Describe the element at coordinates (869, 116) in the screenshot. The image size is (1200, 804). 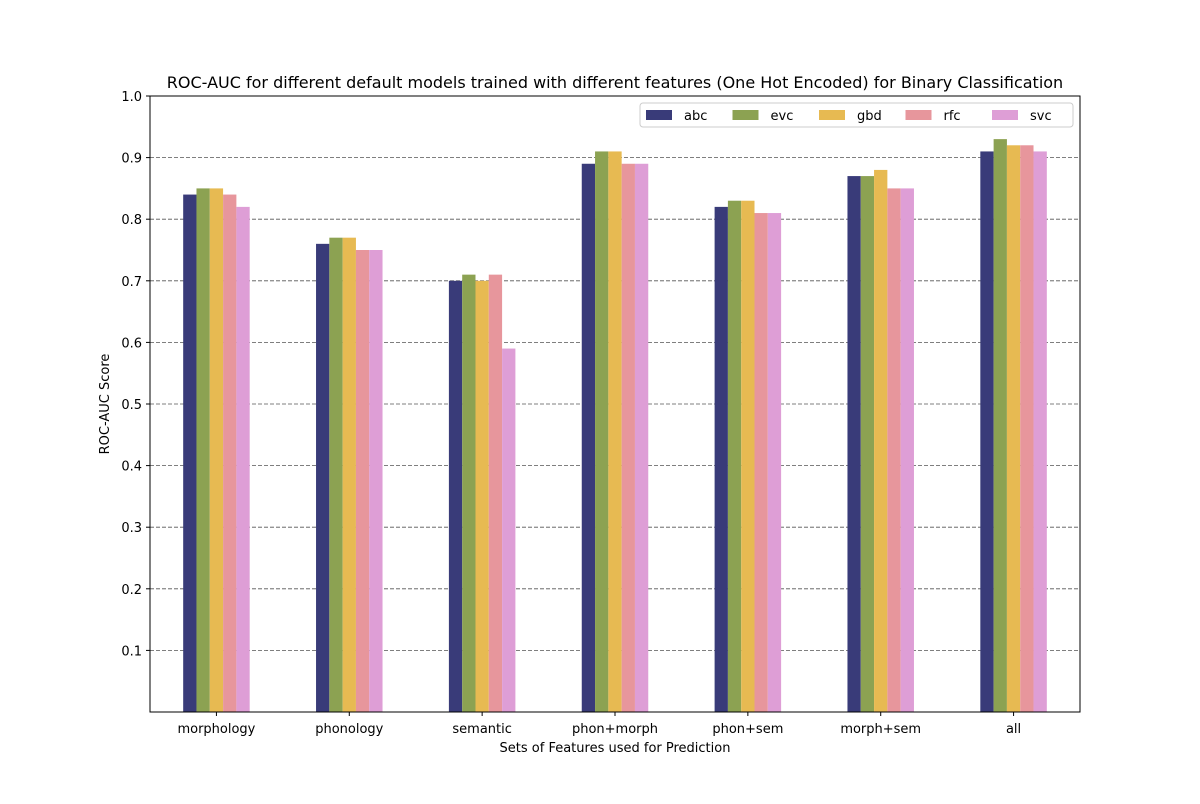
I see `legend-label-gbd: gbd` at that location.